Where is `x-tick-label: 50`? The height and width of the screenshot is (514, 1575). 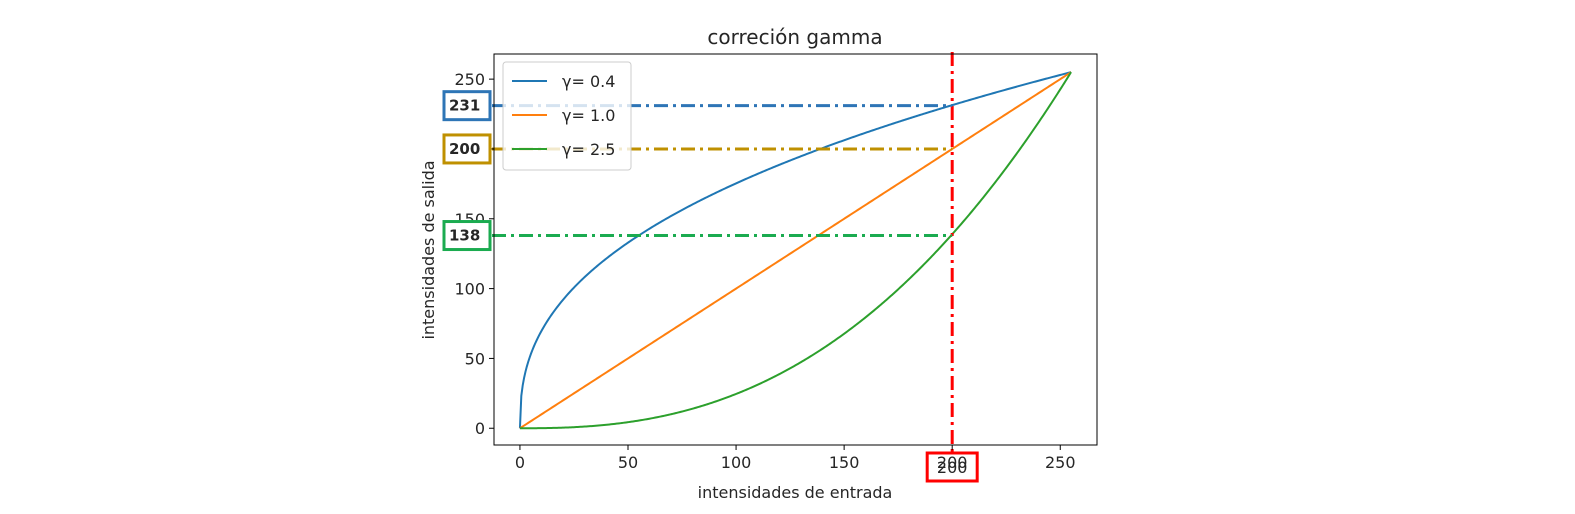 x-tick-label: 50 is located at coordinates (628, 462).